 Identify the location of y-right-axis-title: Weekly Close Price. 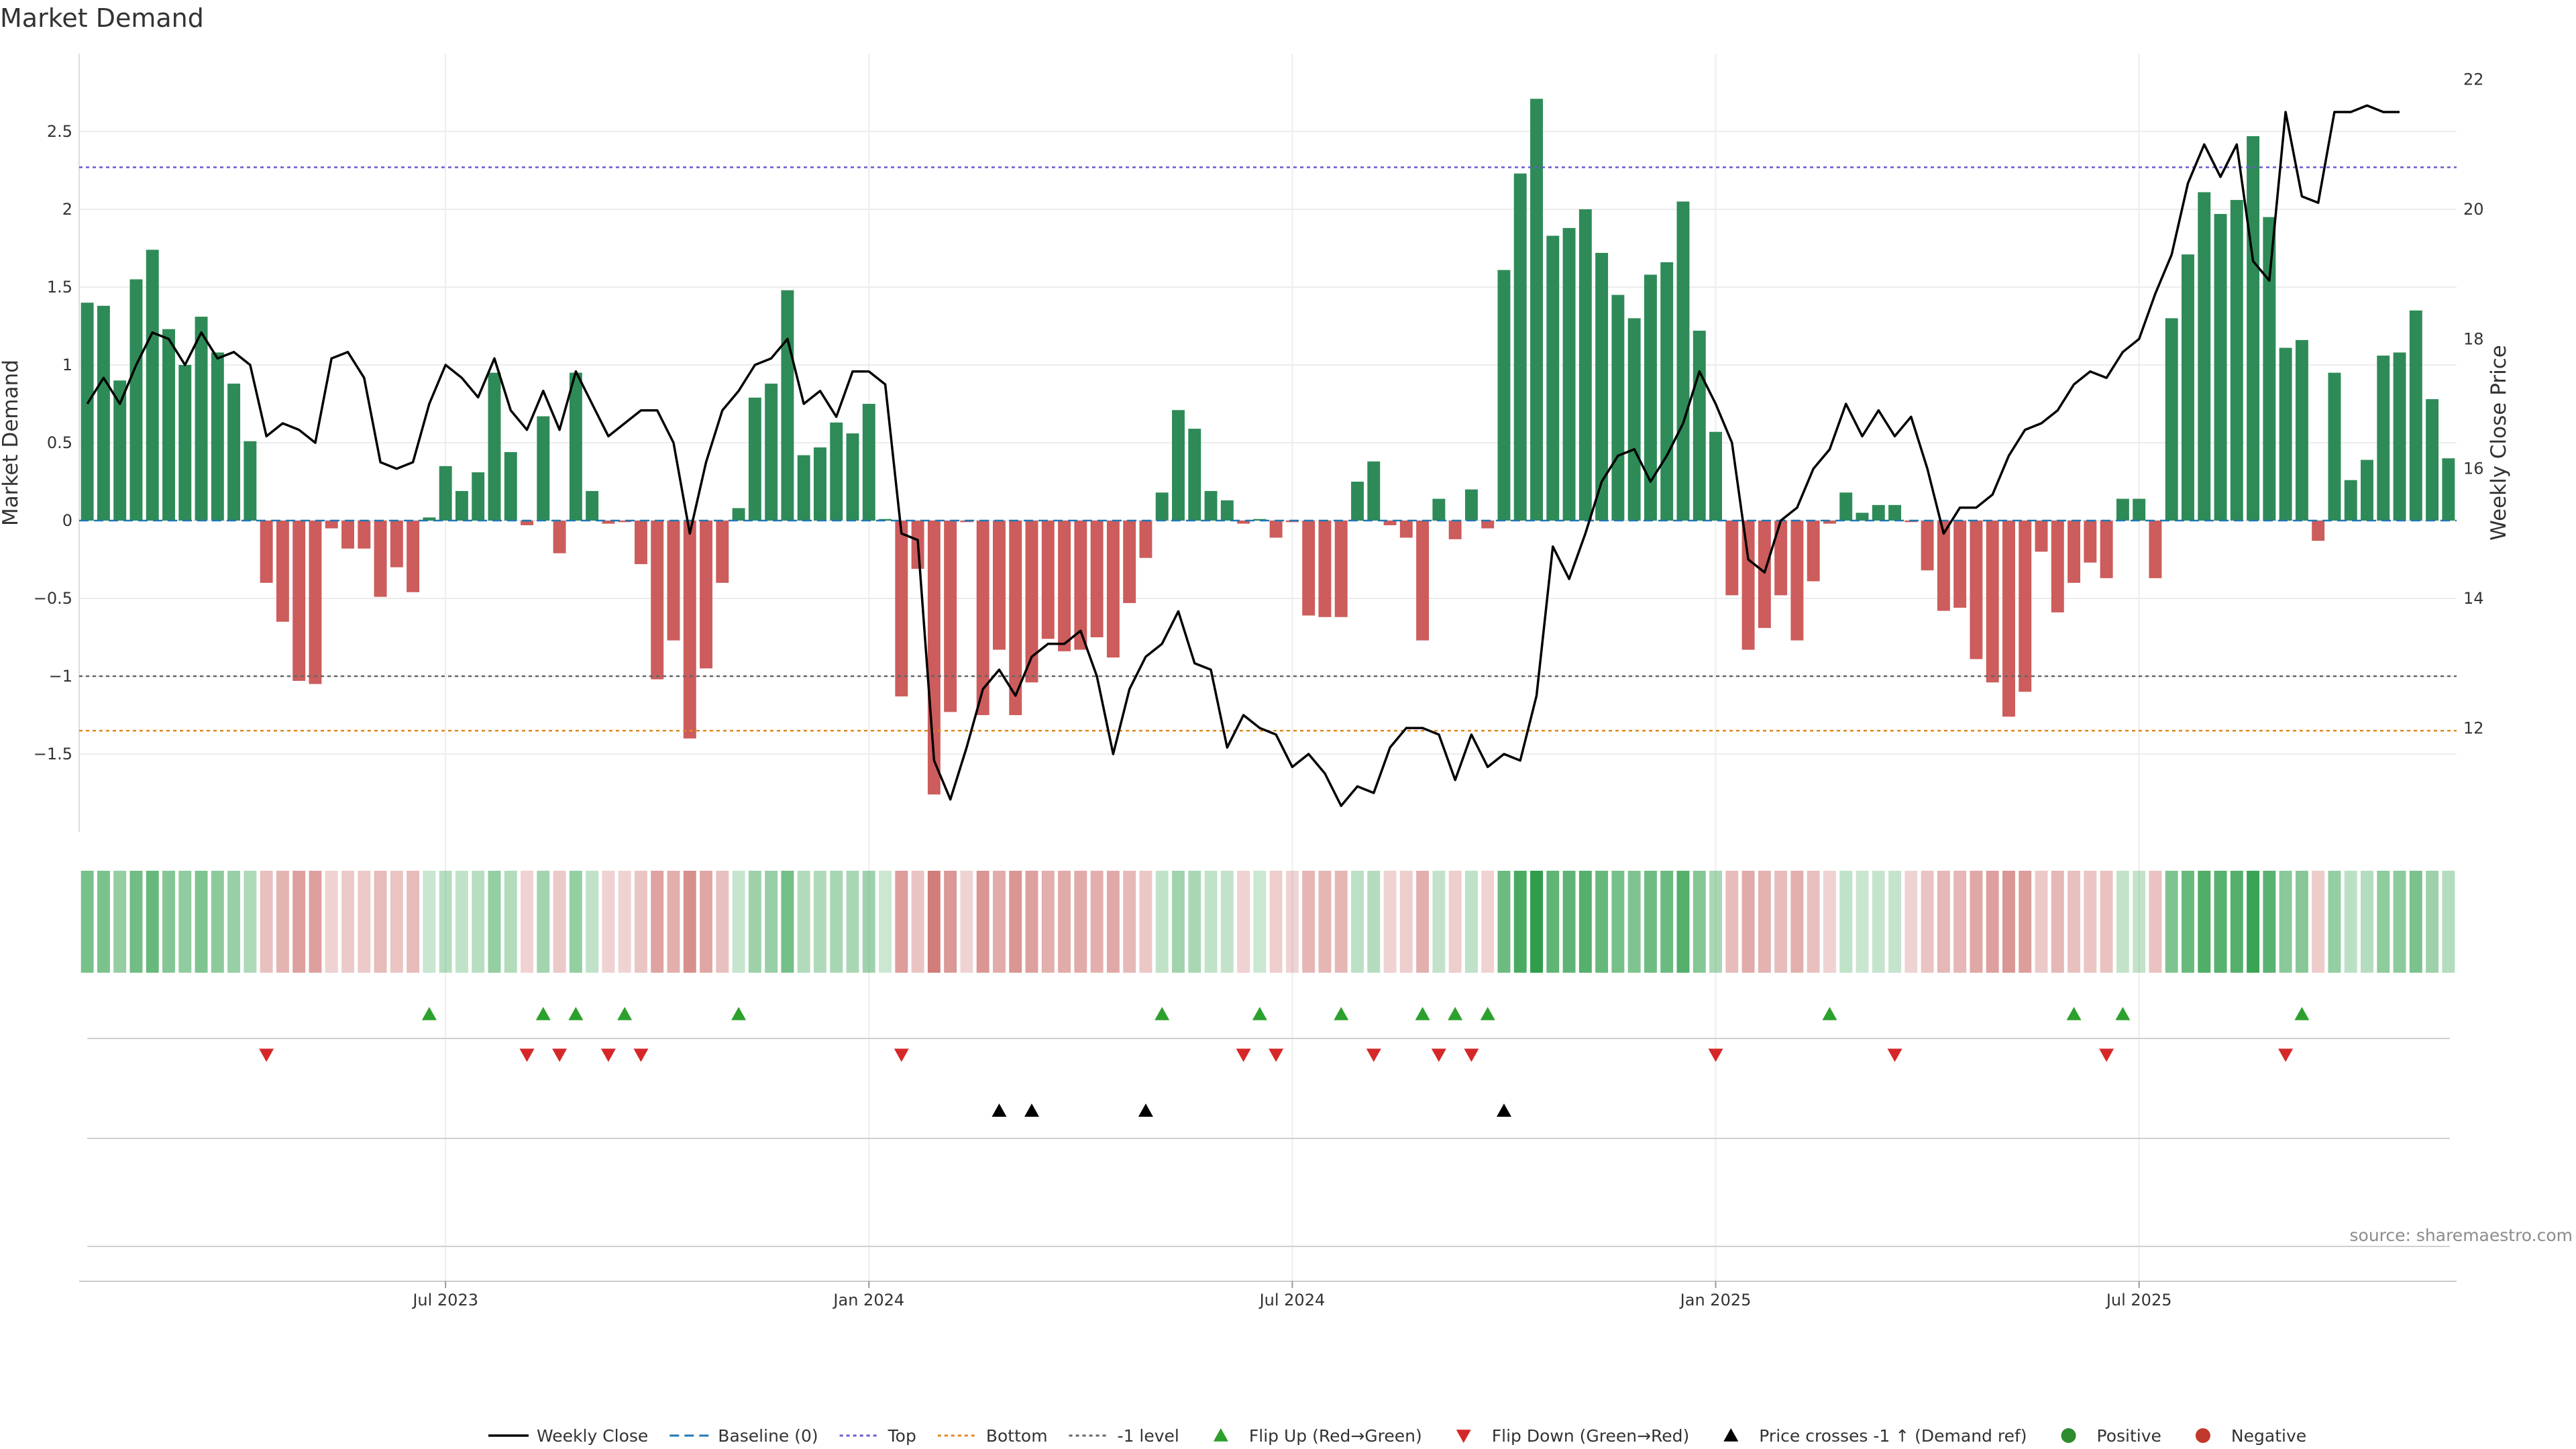
(2499, 443).